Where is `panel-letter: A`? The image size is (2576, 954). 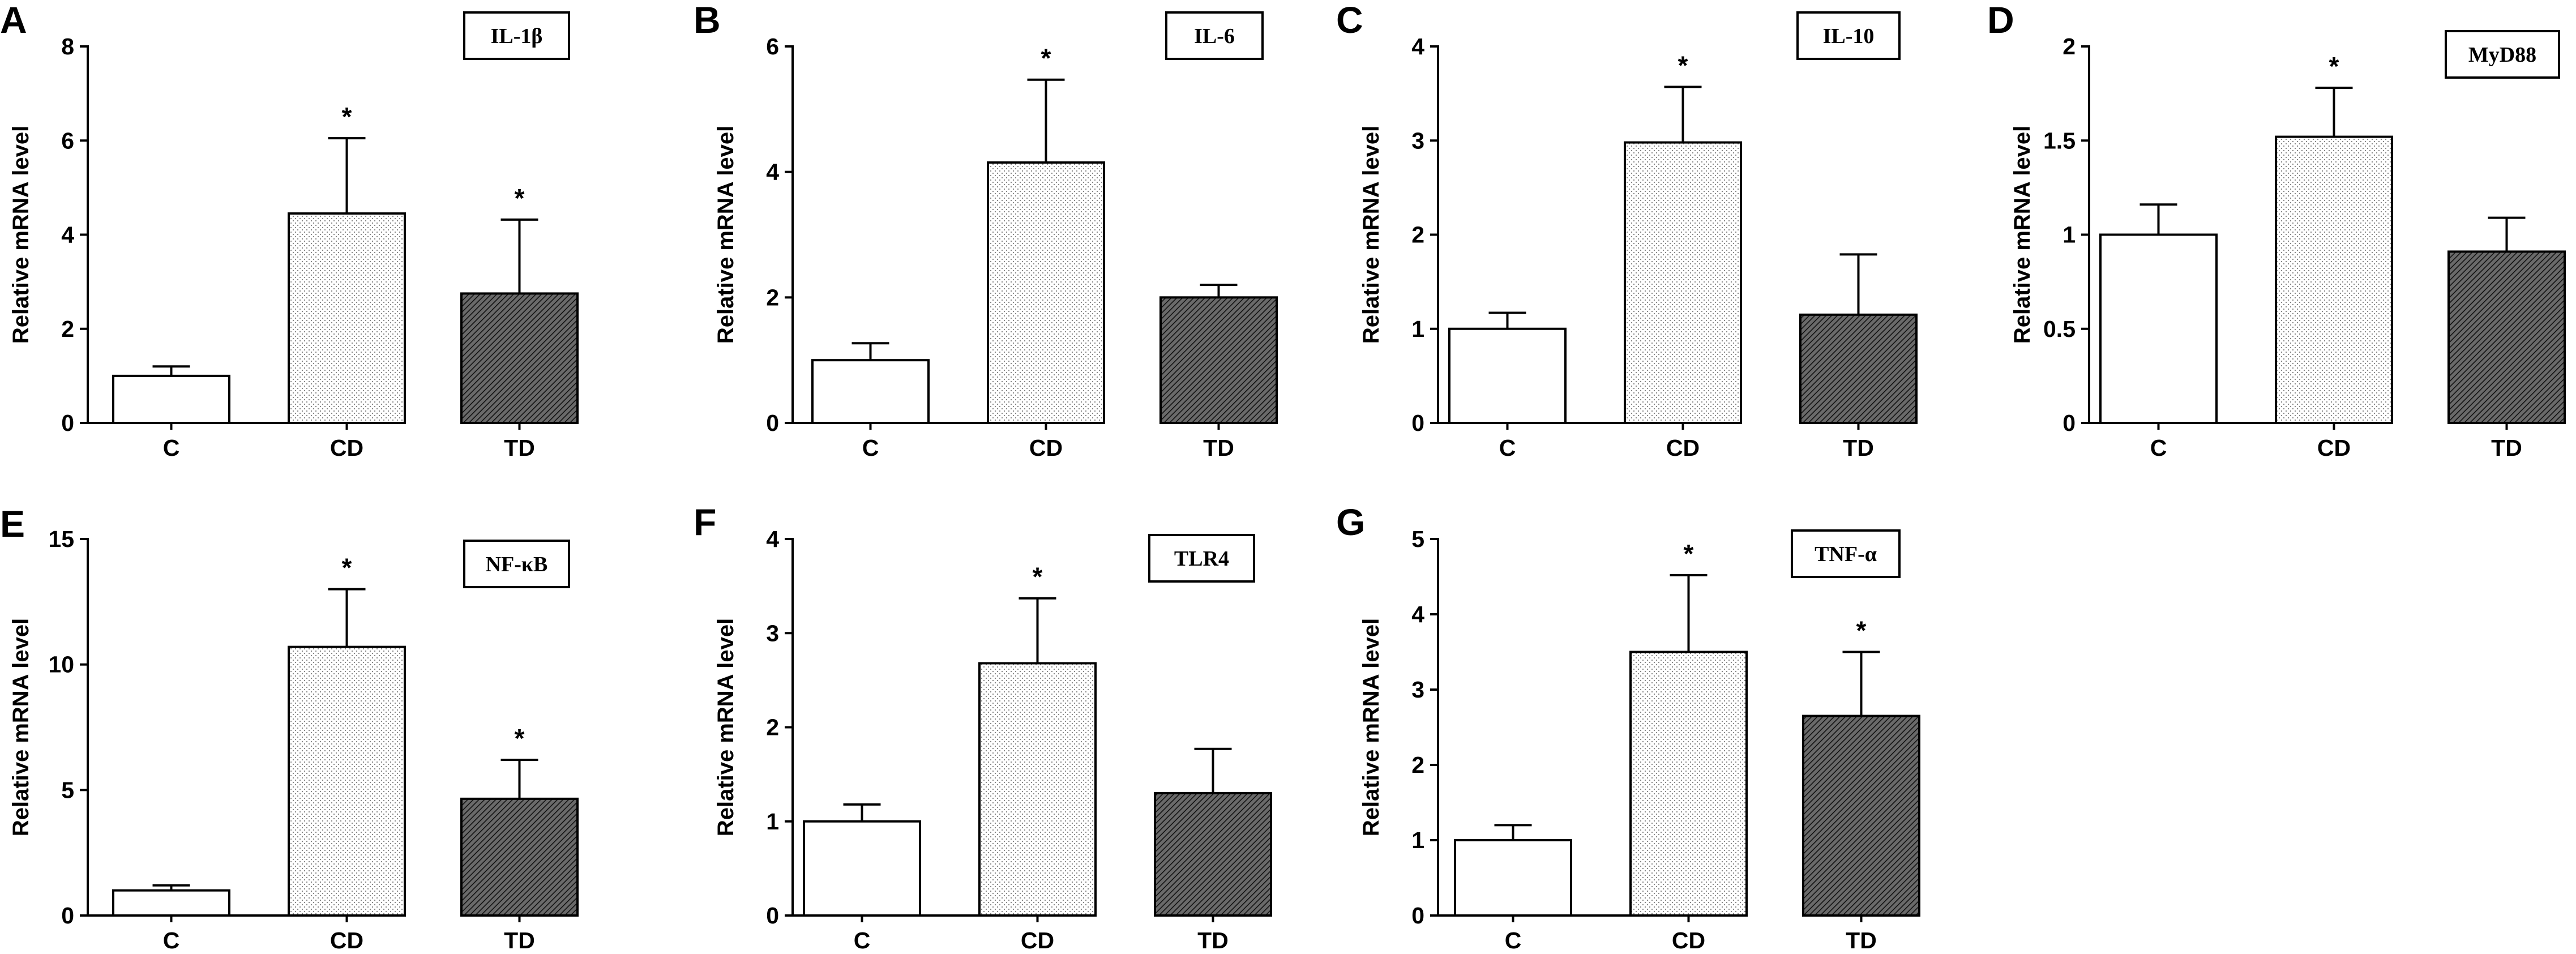 panel-letter: A is located at coordinates (13, 20).